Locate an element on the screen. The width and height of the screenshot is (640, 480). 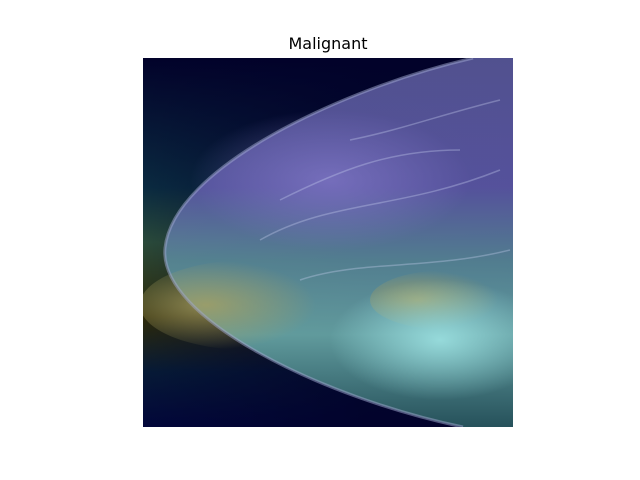
tissue-strands is located at coordinates (385, 190).